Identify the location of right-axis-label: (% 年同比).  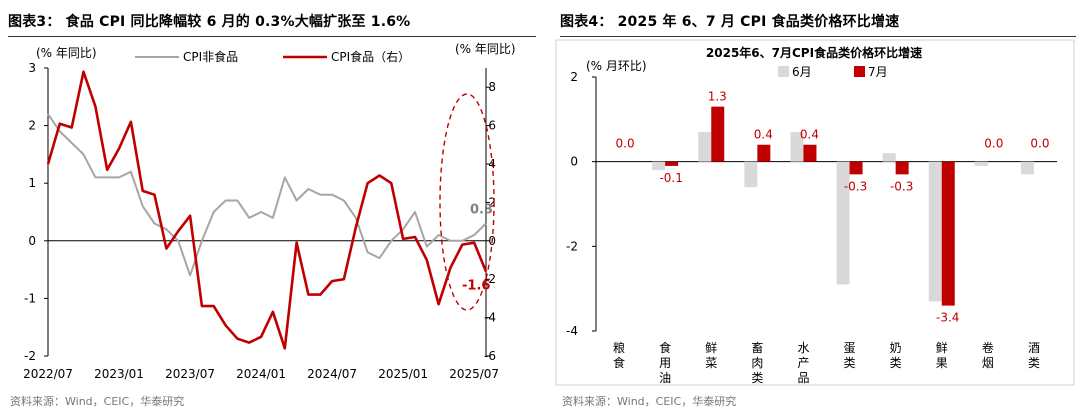
(485, 49).